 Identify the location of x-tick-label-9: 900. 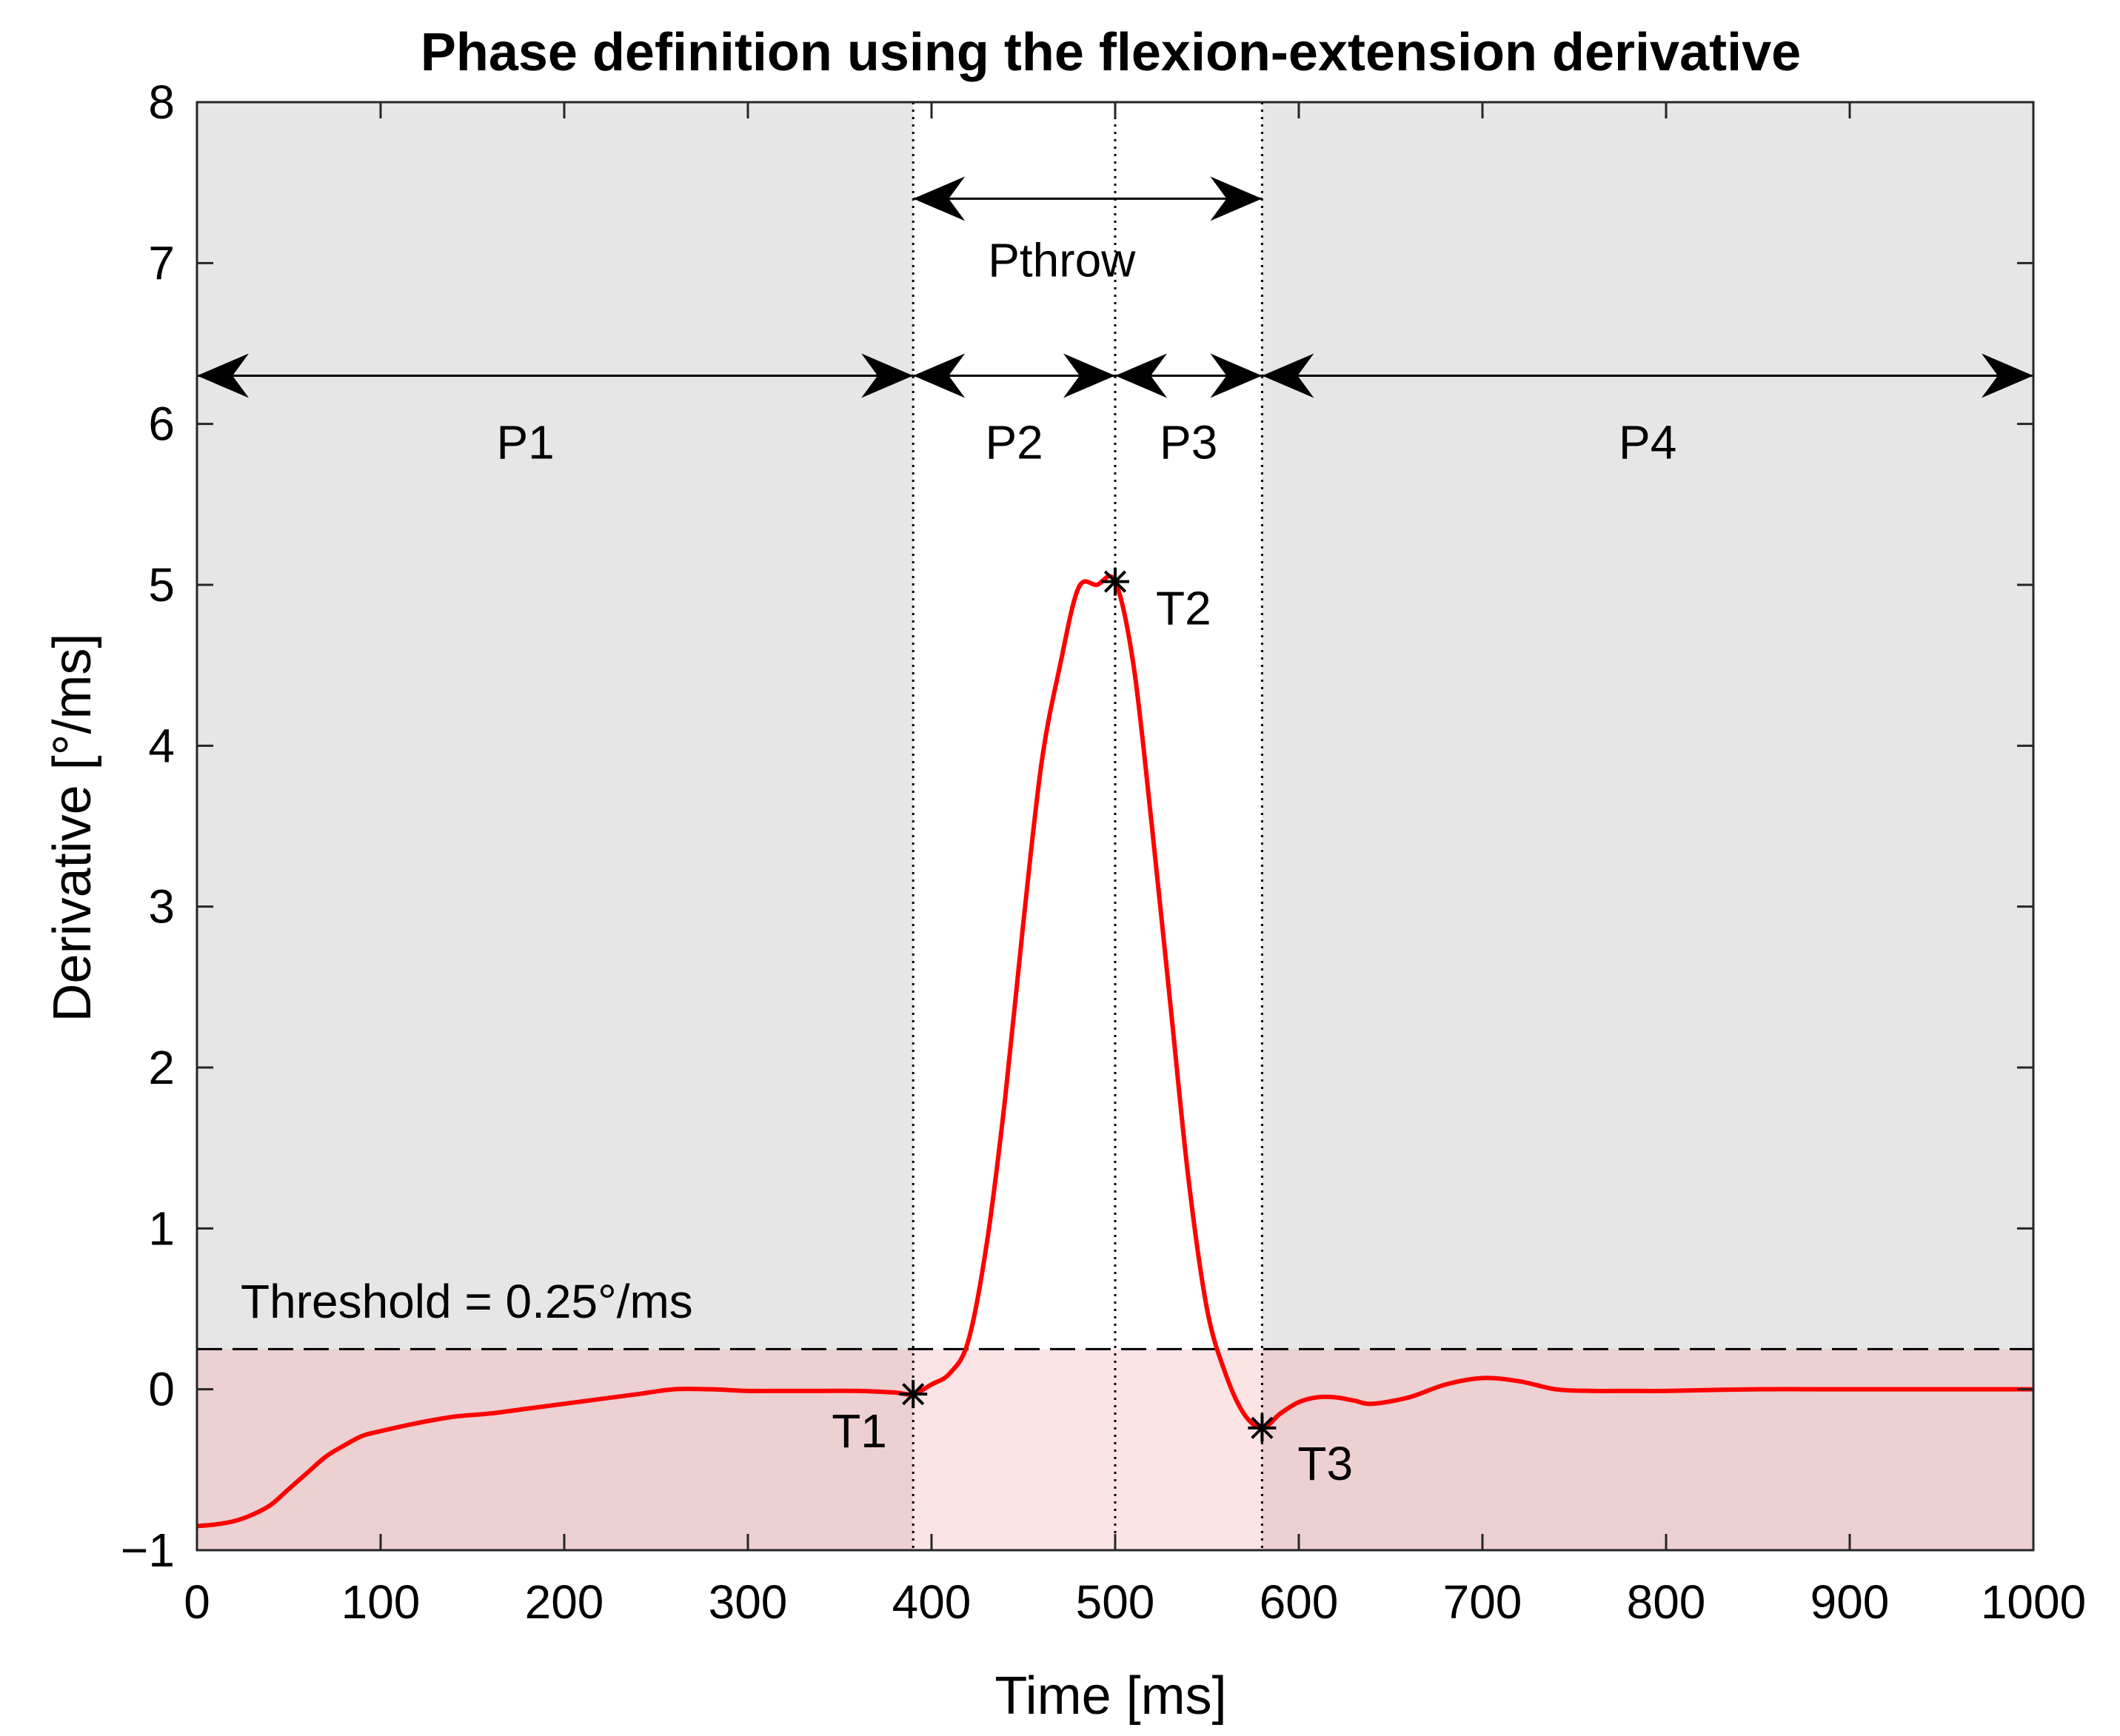
(1850, 1602).